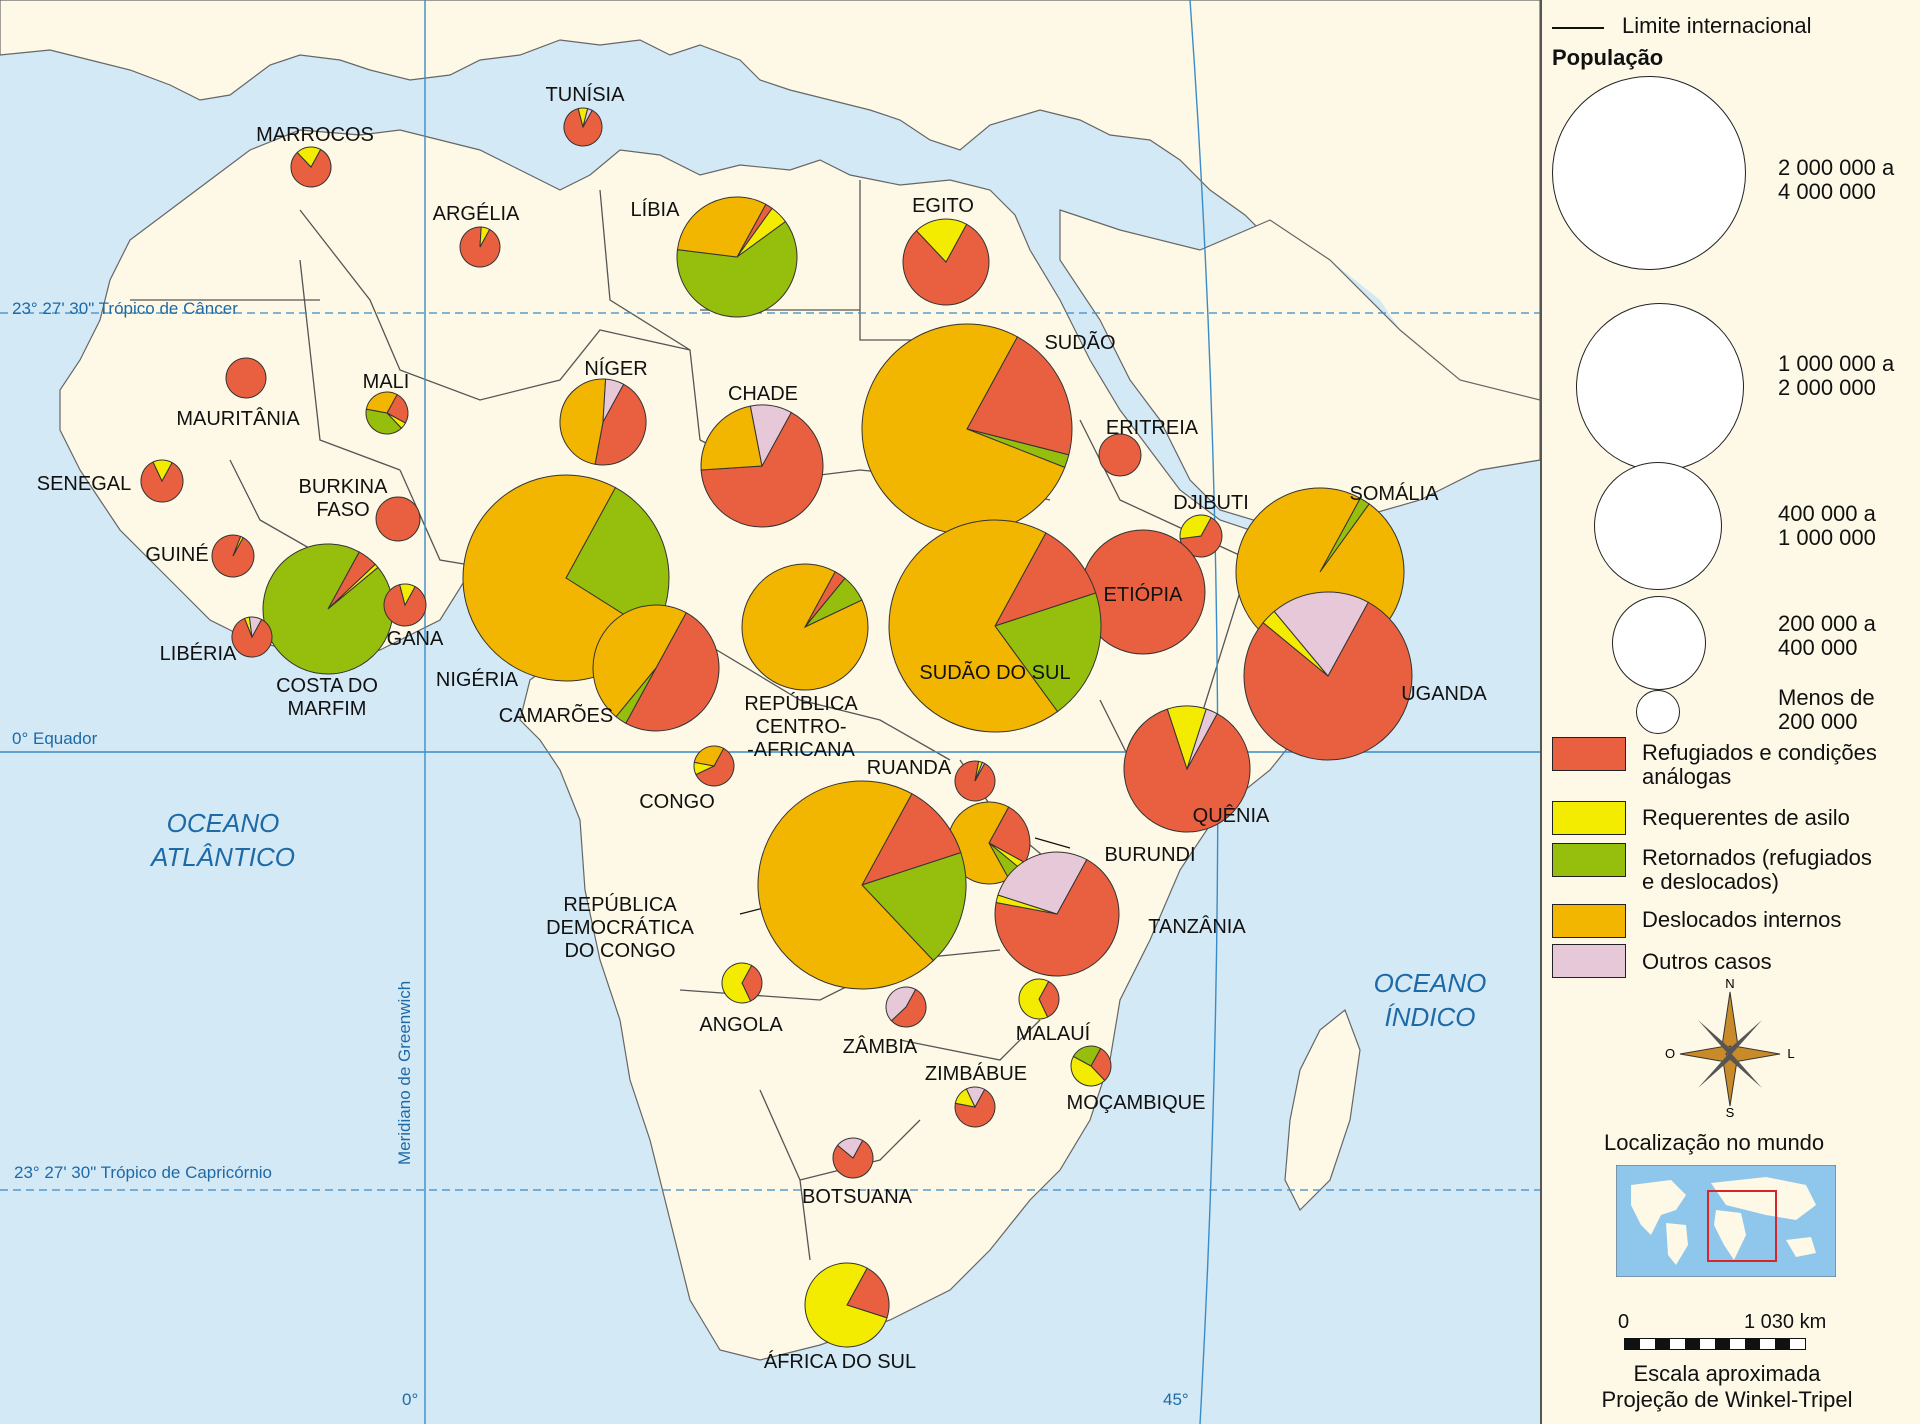 Image resolution: width=1920 pixels, height=1424 pixels. I want to click on red-sea, so click(1107, 350).